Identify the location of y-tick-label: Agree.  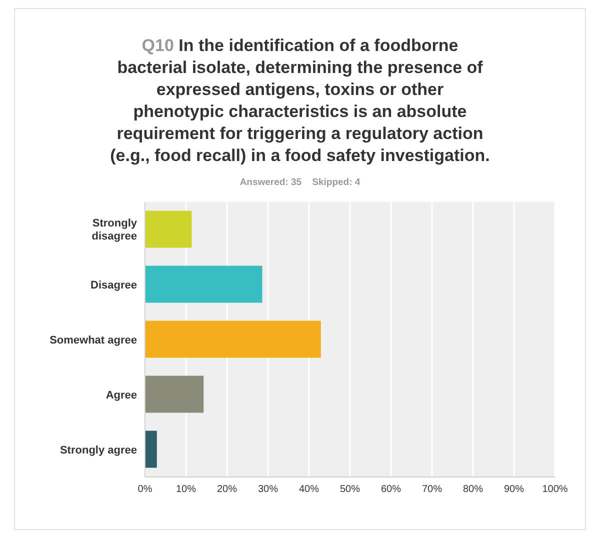
(121, 396).